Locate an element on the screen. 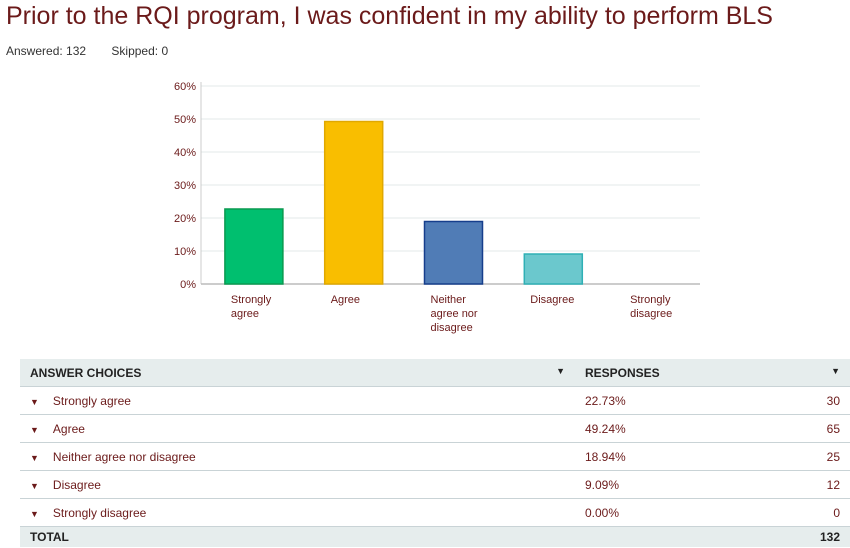 This screenshot has width=850, height=548. response-percent: 49.24% is located at coordinates (658, 428).